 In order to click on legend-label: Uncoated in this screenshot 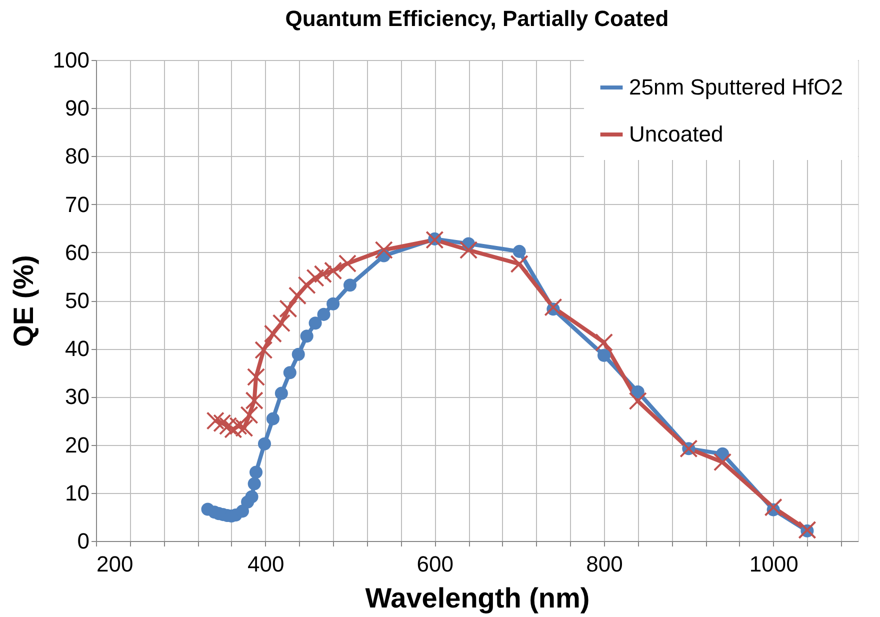, I will do `click(676, 134)`.